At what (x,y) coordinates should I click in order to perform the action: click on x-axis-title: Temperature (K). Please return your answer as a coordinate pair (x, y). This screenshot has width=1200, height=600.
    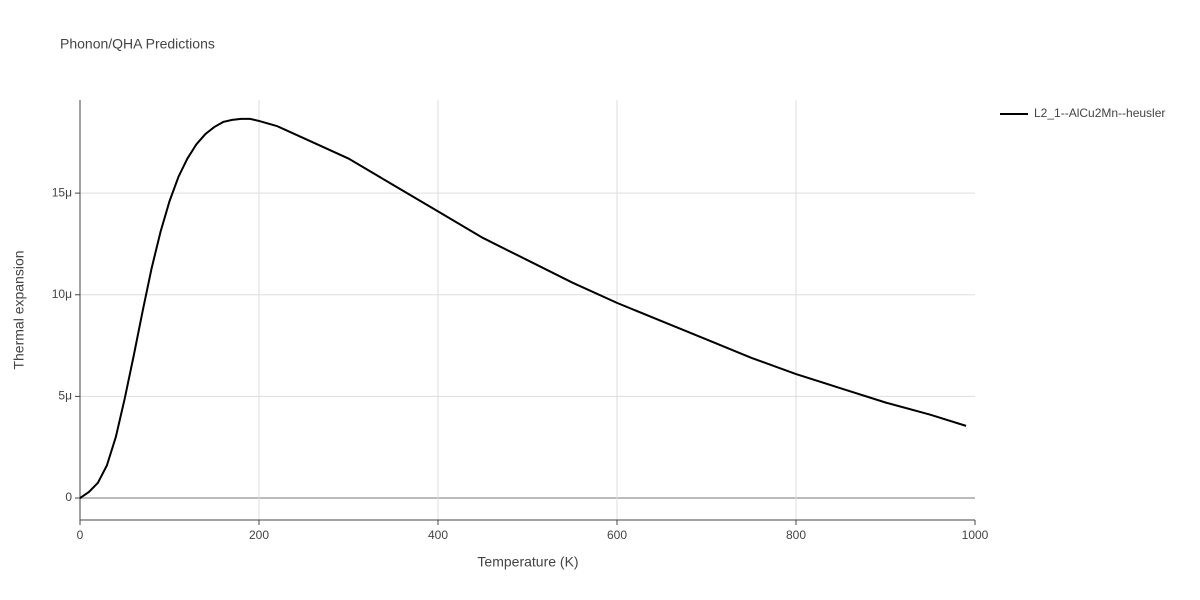
    Looking at the image, I should click on (527, 562).